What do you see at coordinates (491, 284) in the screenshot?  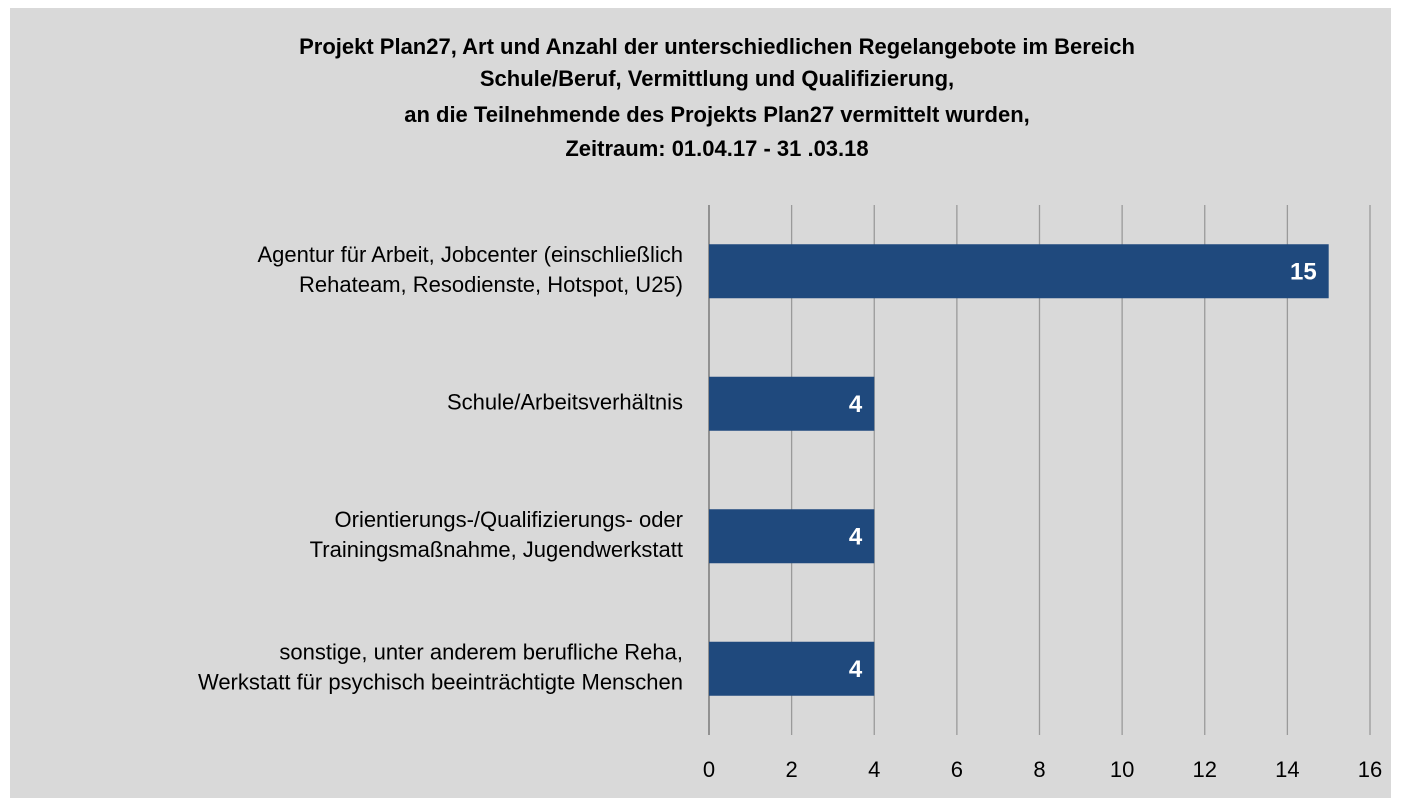 I see `y-tick-label: Rehateam, Resodienste, Hotspot, U25)` at bounding box center [491, 284].